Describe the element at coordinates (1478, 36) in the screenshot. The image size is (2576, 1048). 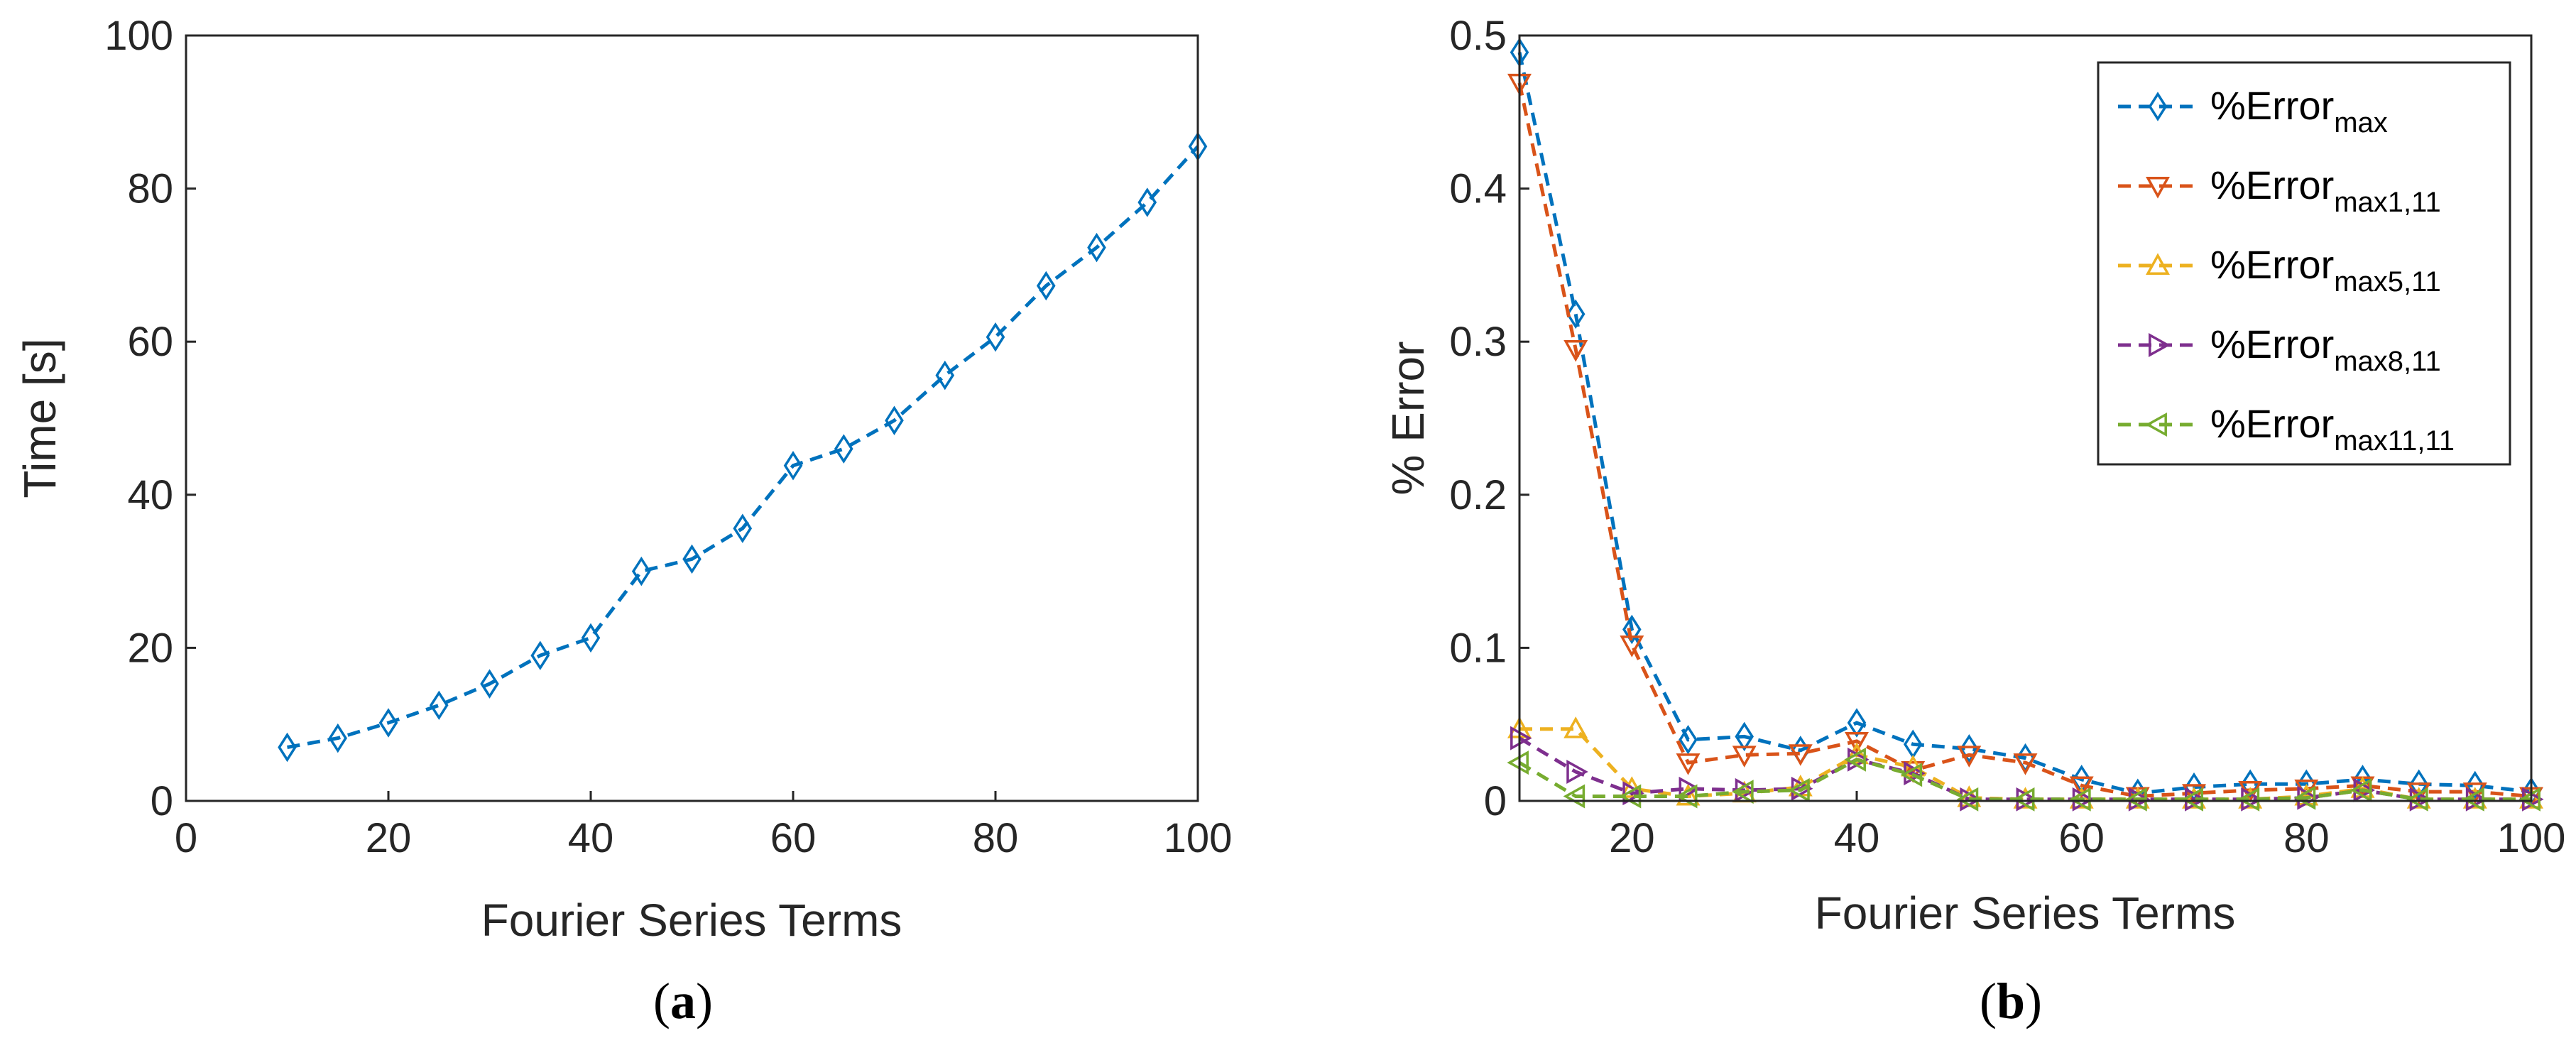
I see `panel-b-y-tick-label: 0.5` at that location.